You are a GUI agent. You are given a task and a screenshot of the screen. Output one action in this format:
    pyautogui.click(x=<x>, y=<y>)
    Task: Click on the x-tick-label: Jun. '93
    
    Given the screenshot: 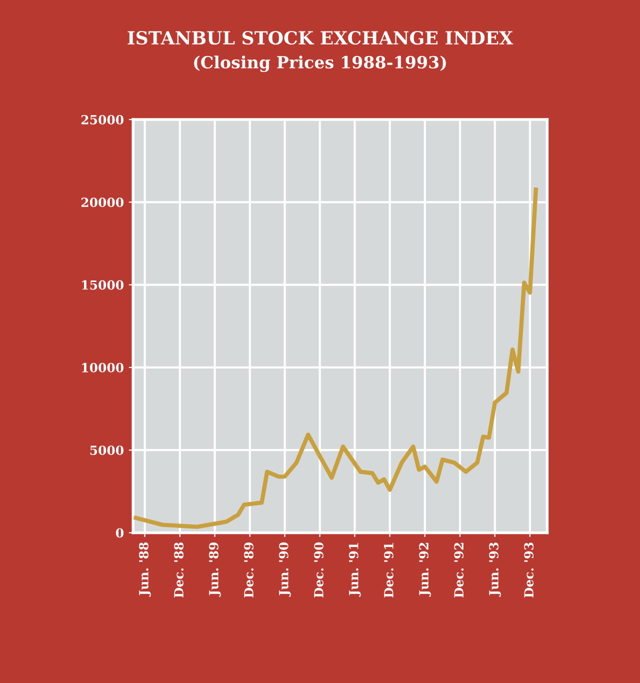 What is the action you would take?
    pyautogui.click(x=495, y=569)
    